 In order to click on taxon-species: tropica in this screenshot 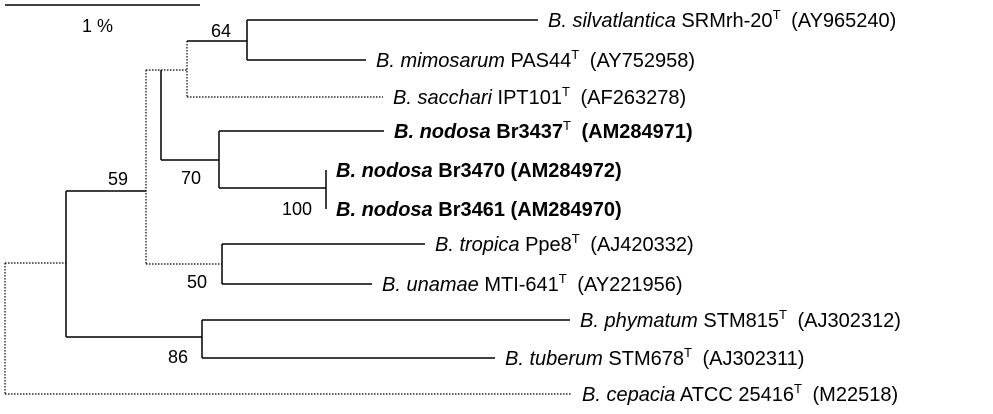, I will do `click(489, 245)`.